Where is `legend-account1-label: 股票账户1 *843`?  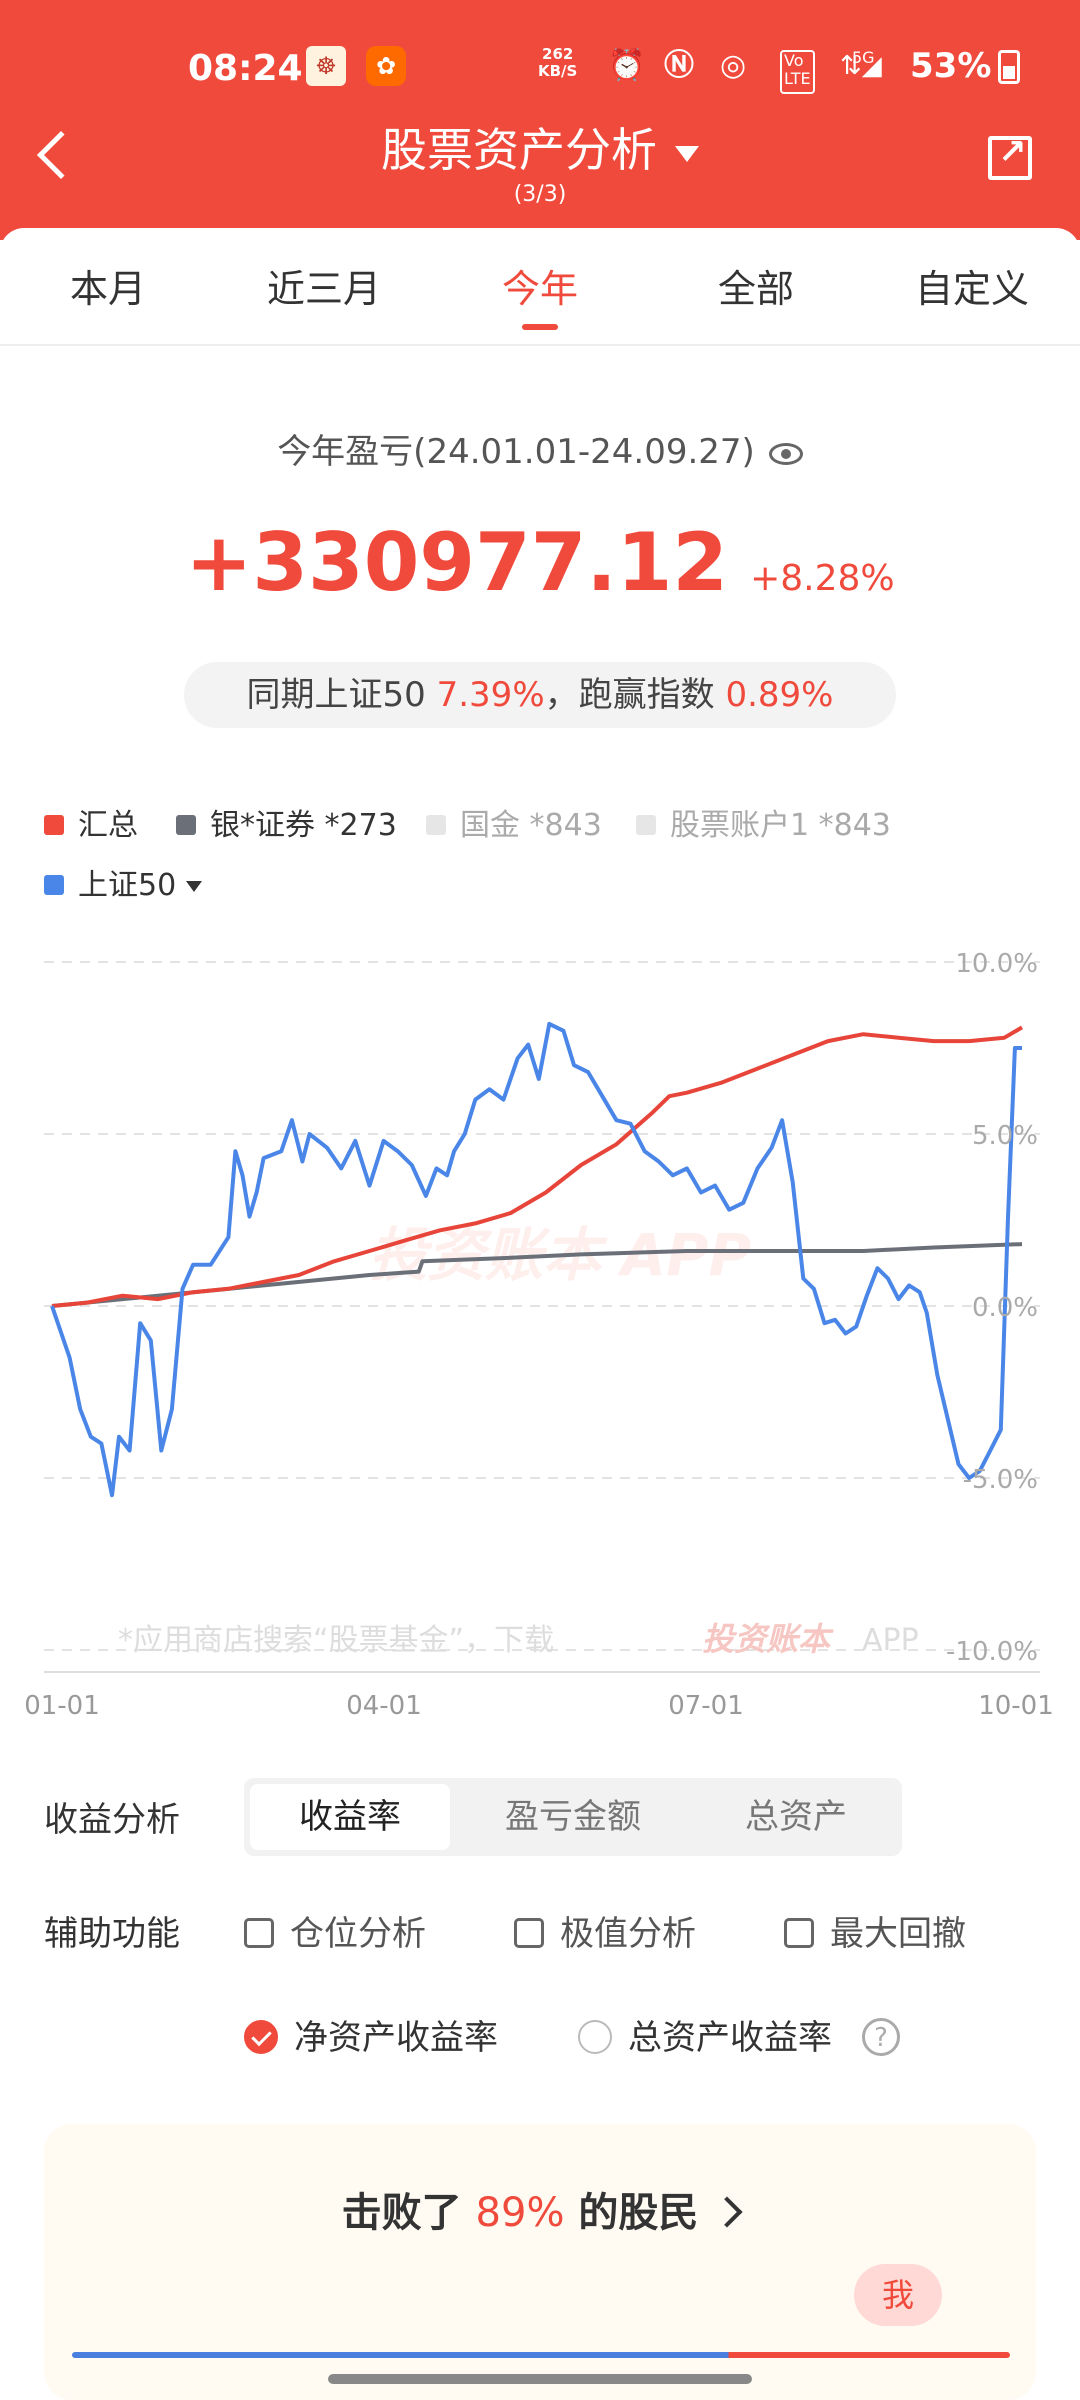 legend-account1-label: 股票账户1 *843 is located at coordinates (780, 825).